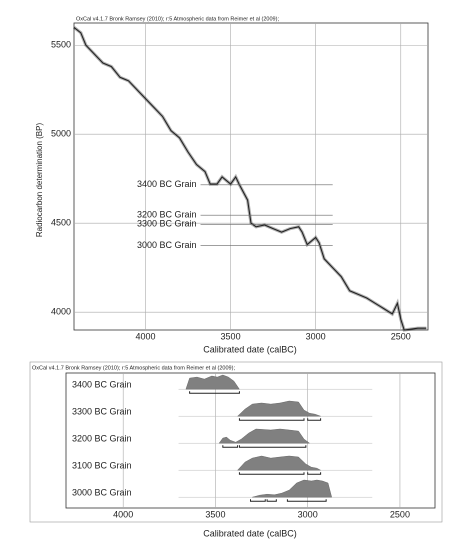  Describe the element at coordinates (61, 312) in the screenshot. I see `y-tick-label: 4000` at that location.